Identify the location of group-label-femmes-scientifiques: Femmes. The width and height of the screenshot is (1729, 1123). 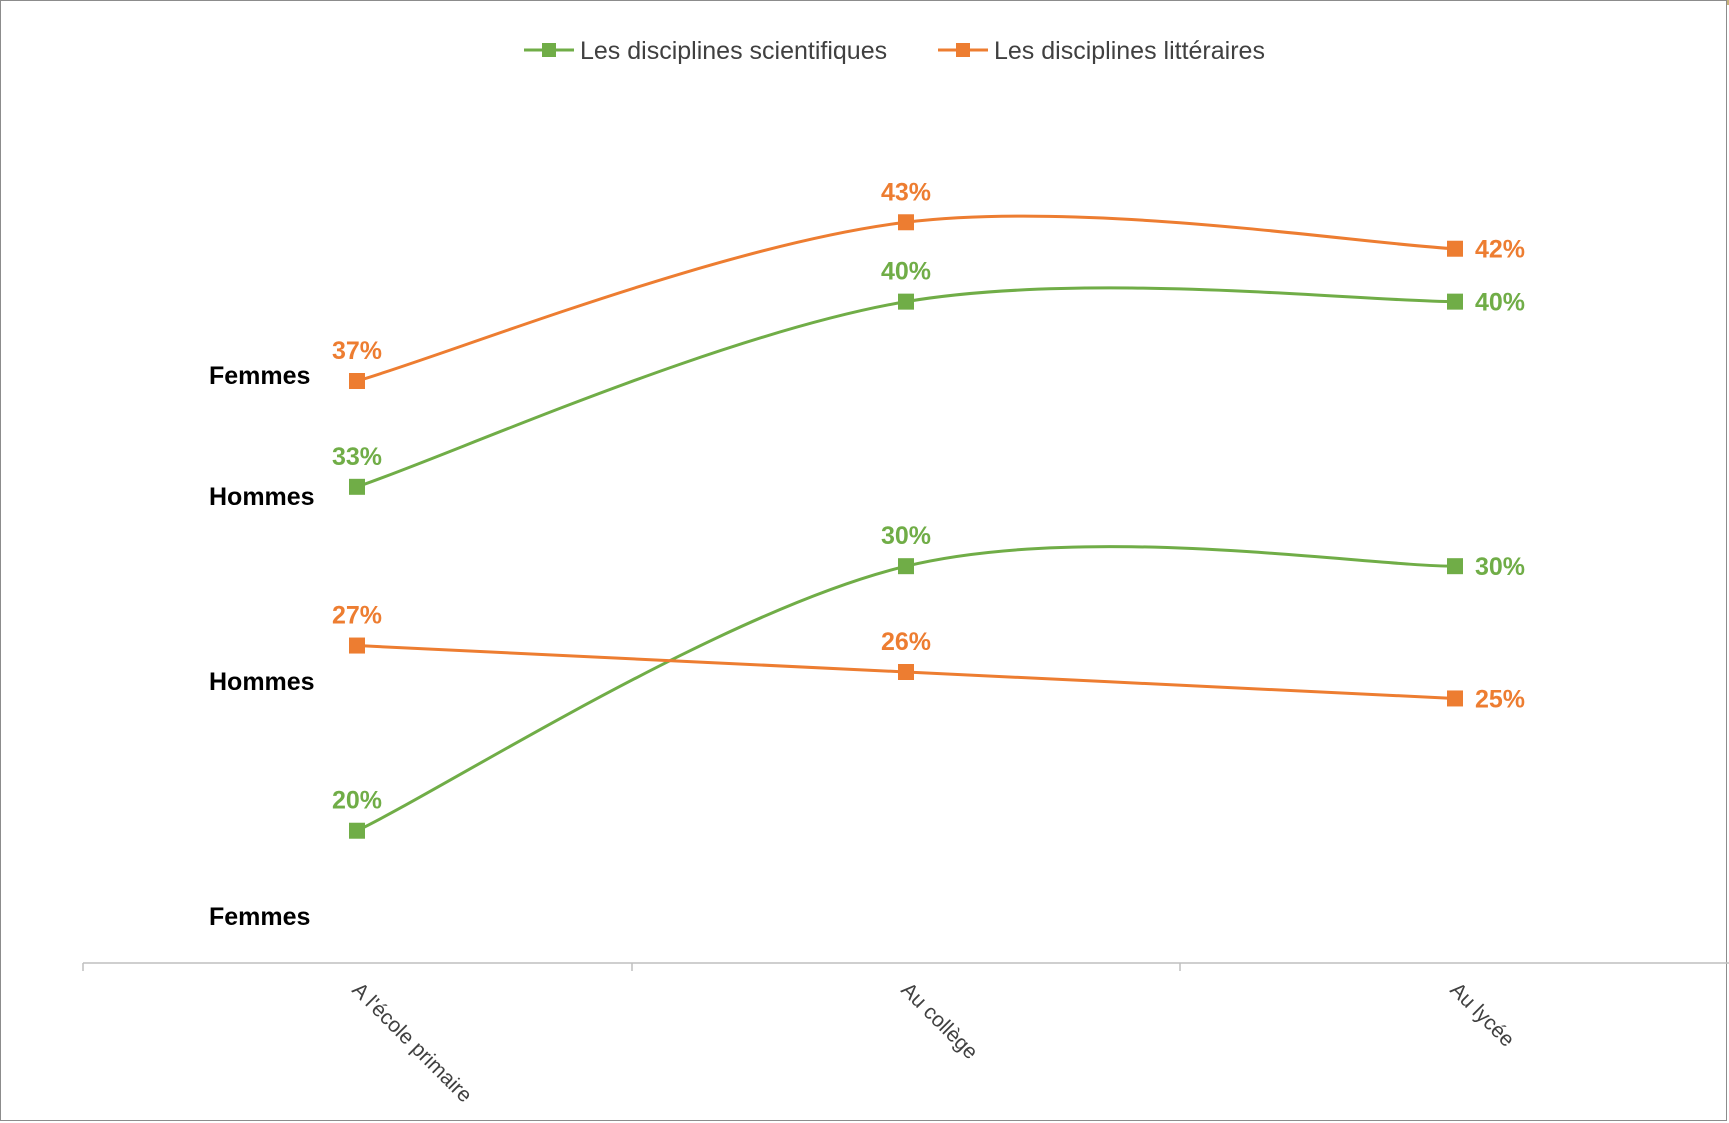
(259, 917).